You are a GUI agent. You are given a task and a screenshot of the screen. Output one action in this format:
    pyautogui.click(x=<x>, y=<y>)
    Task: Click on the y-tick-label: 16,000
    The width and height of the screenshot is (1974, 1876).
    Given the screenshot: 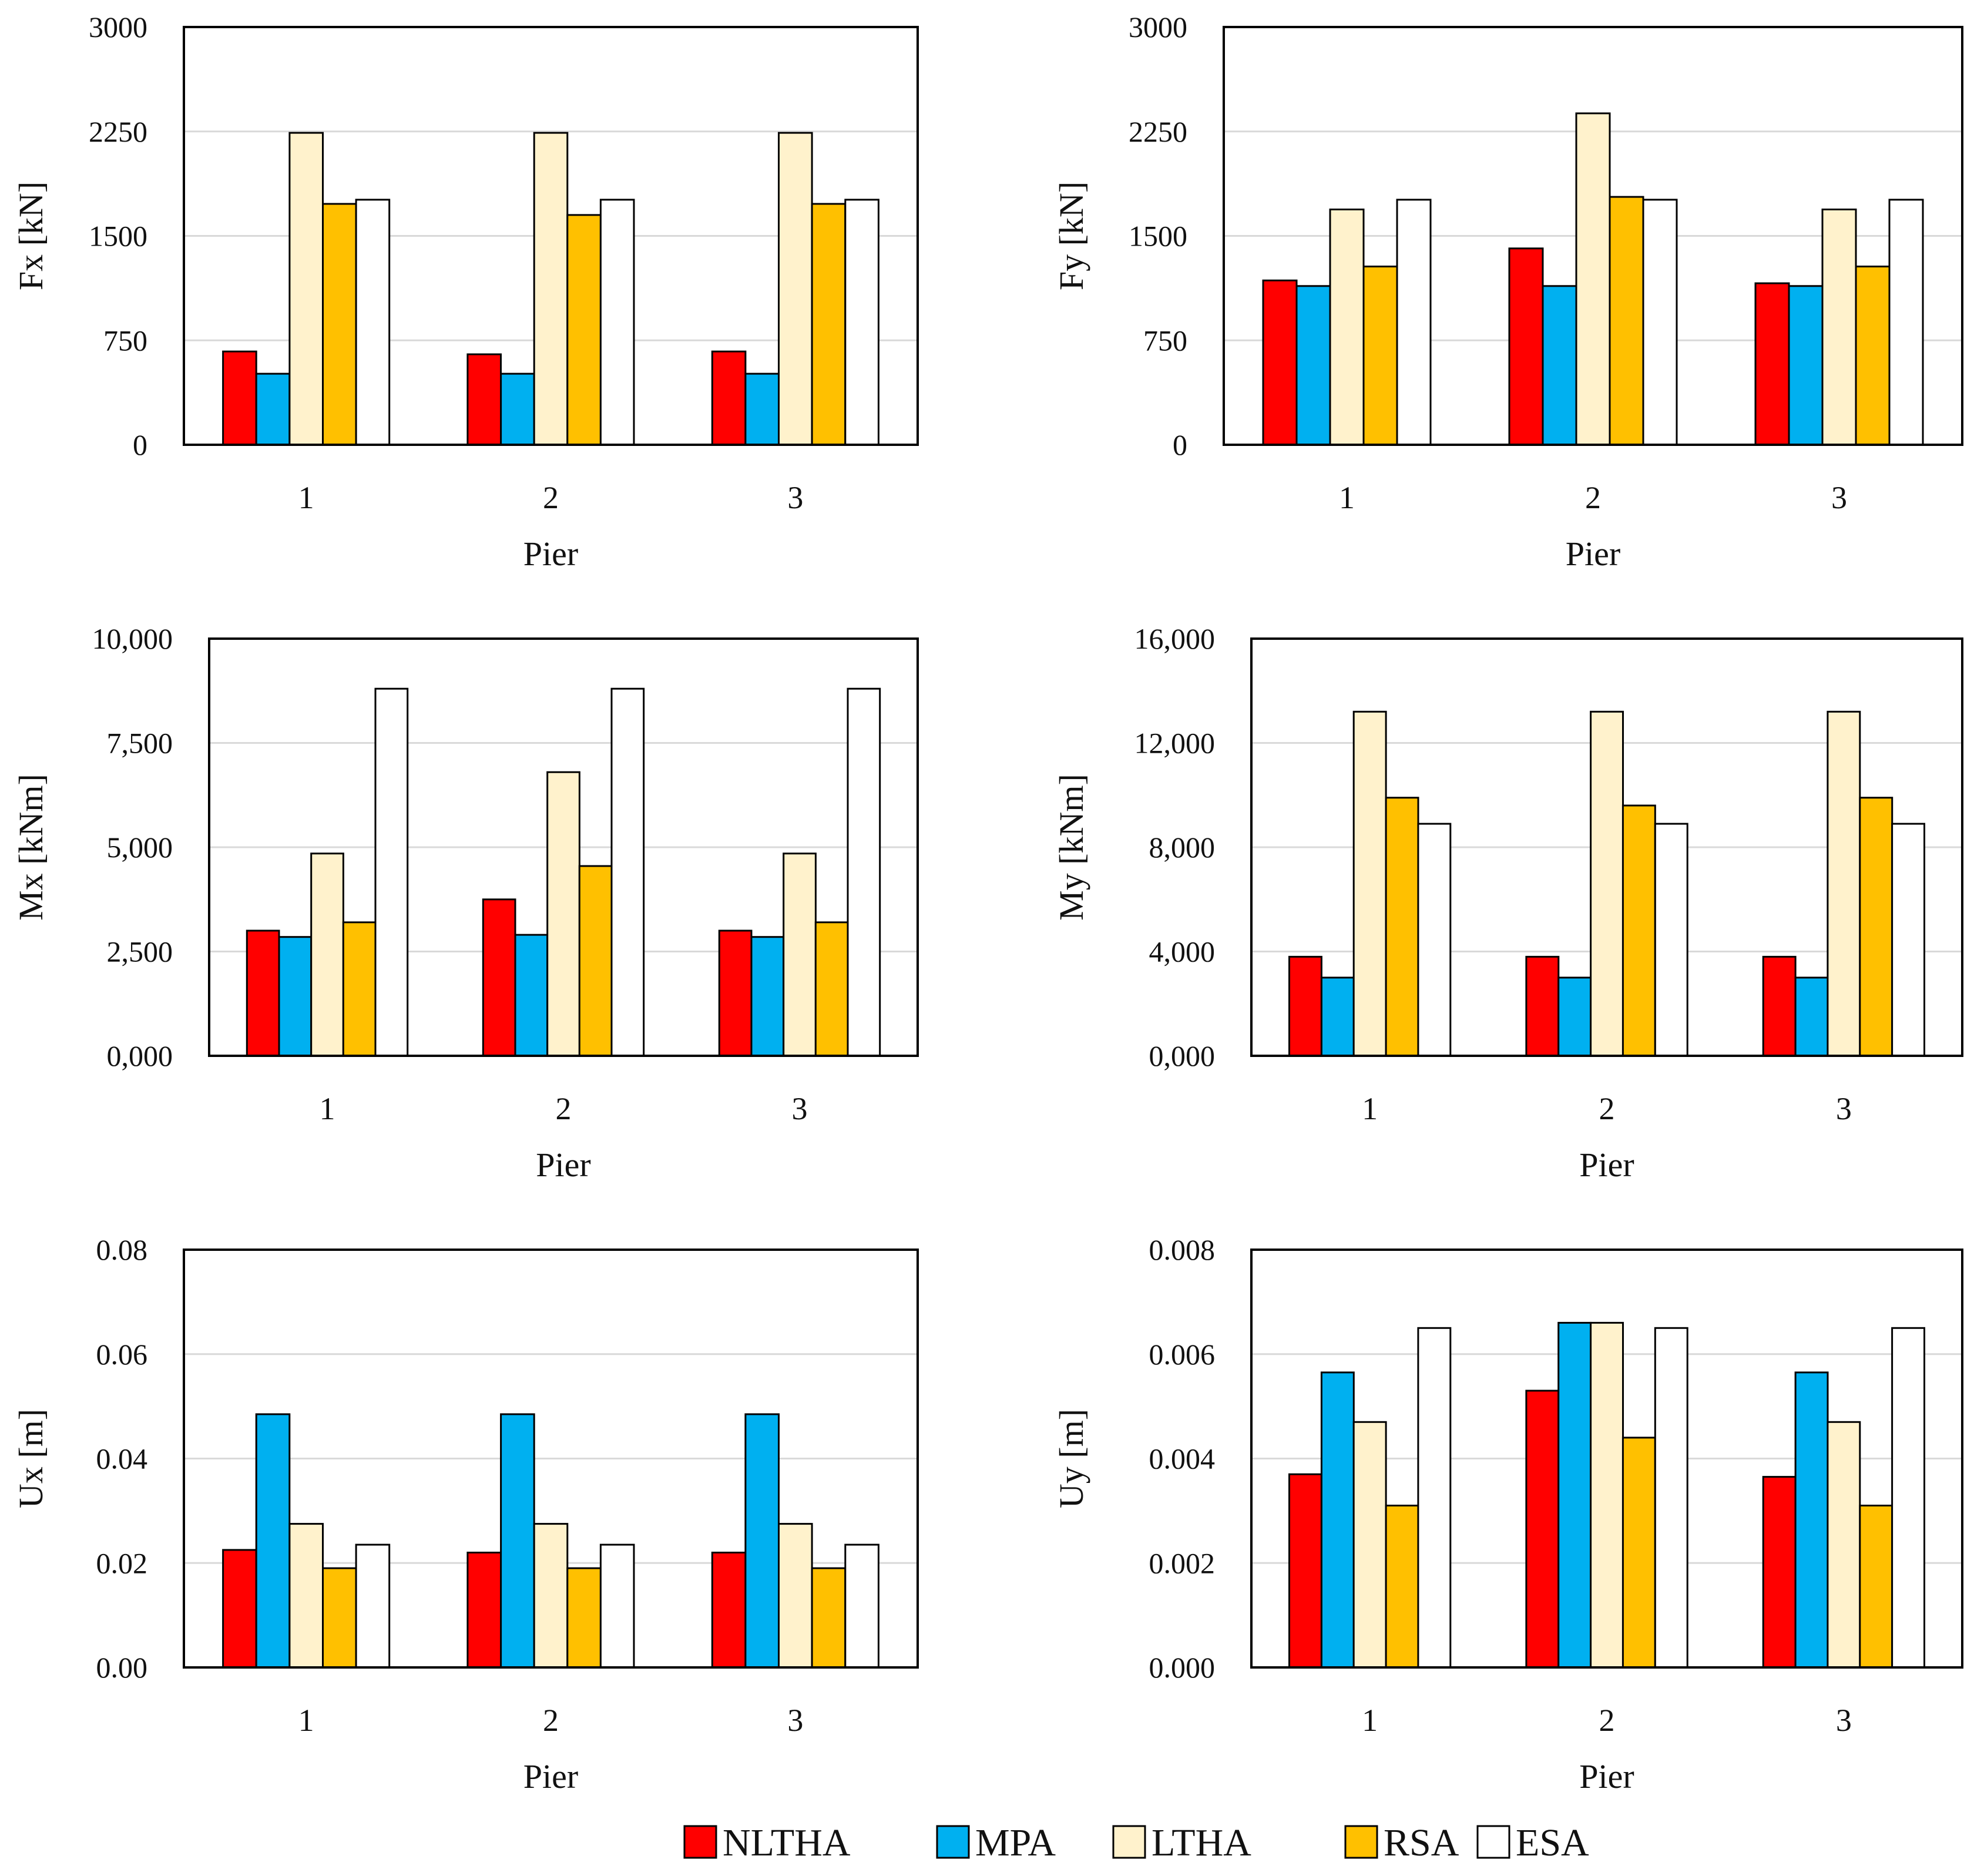 What is the action you would take?
    pyautogui.click(x=1175, y=638)
    